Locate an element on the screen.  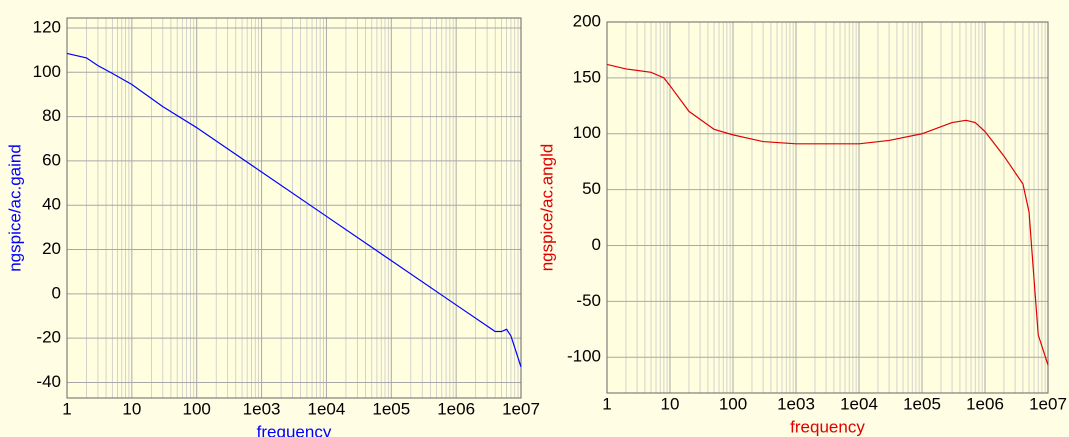
y-tick-label: 50 is located at coordinates (591, 188).